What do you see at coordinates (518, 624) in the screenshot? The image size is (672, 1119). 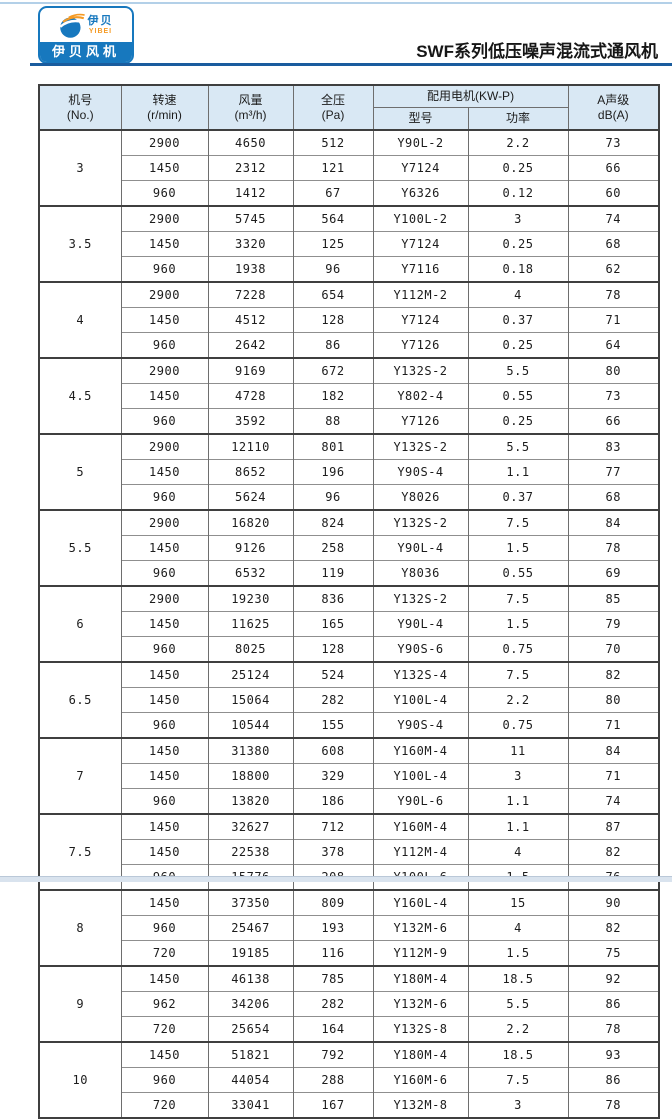 I see `cell-motor-power: 1.5` at bounding box center [518, 624].